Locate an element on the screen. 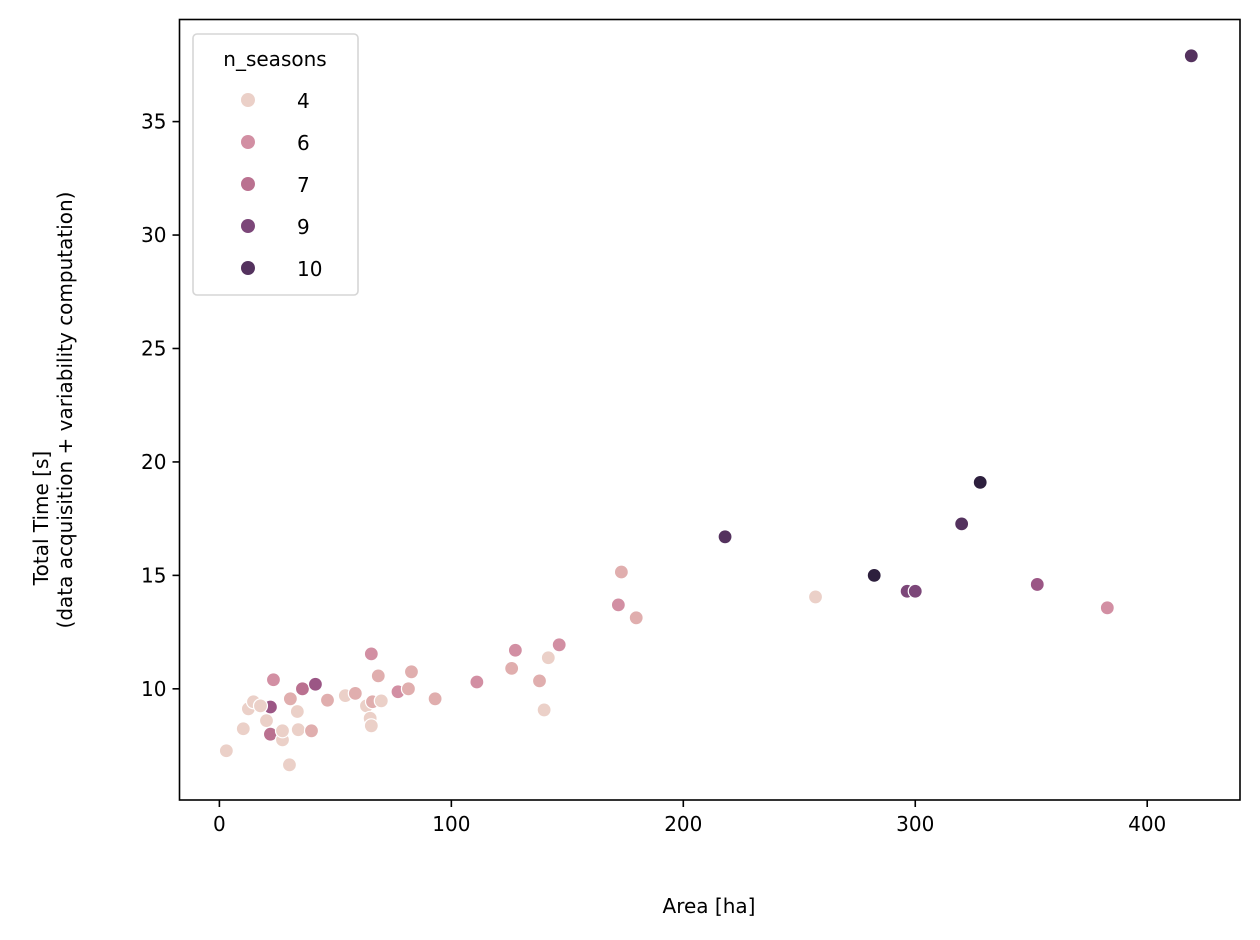 Image resolution: width=1260 pixels, height=940 pixels. x-tick-label: 0 is located at coordinates (219, 824).